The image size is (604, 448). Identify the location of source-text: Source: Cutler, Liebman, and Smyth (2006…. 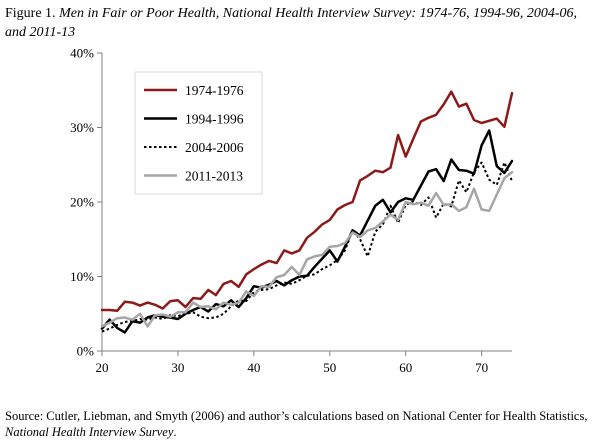
(296, 416).